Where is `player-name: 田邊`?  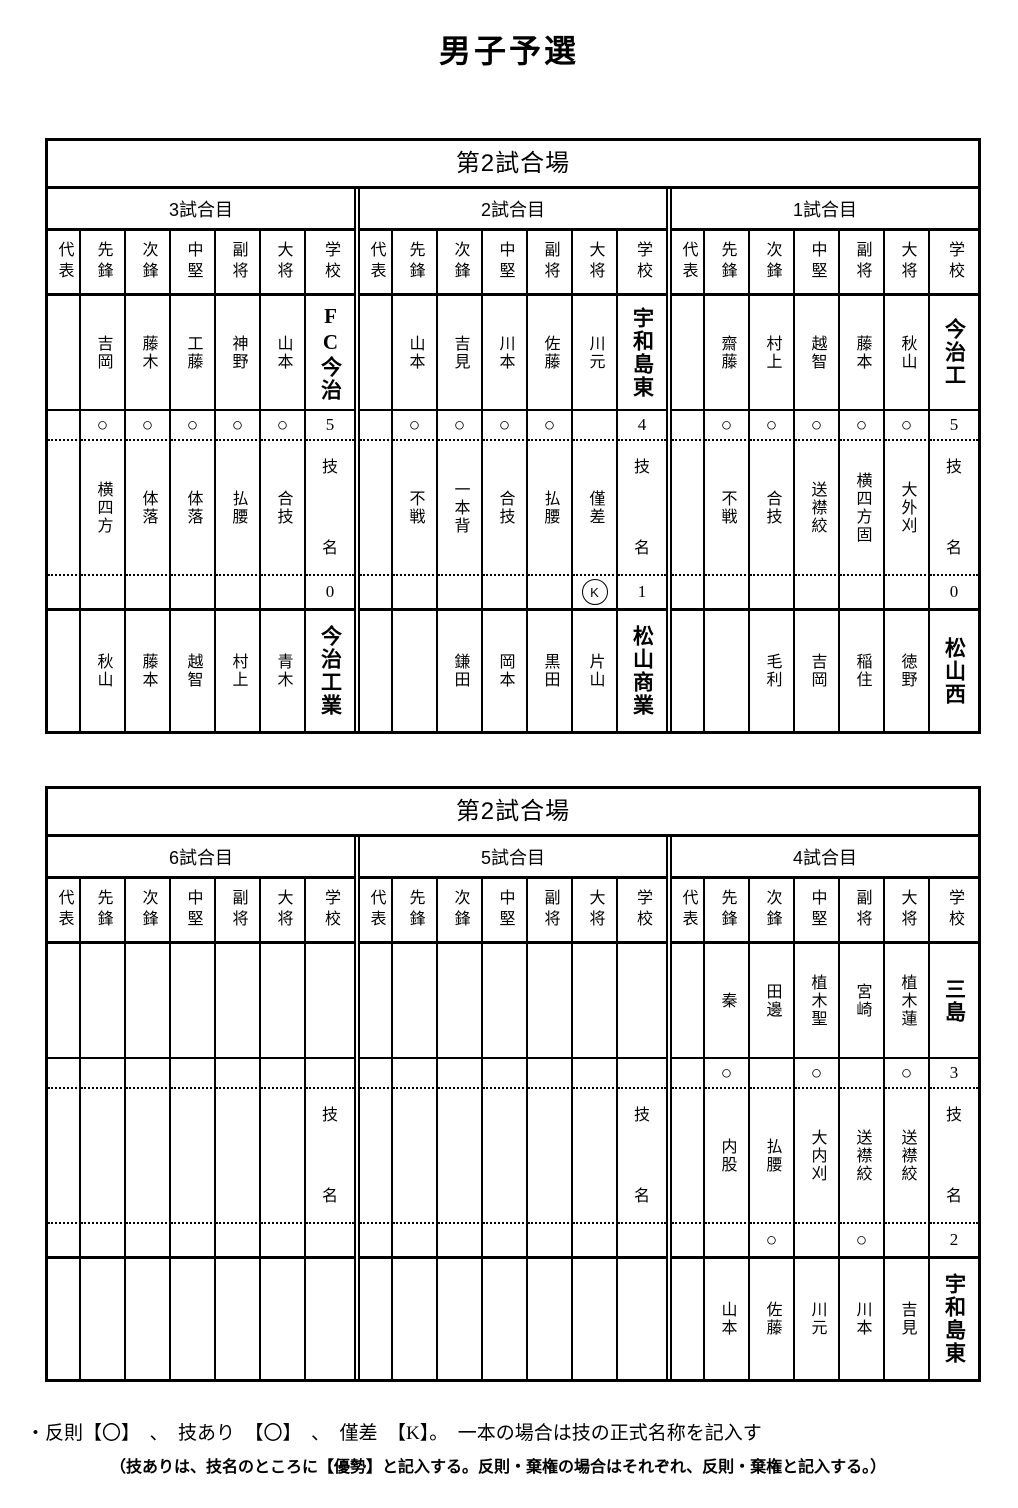 player-name: 田邊 is located at coordinates (772, 1000).